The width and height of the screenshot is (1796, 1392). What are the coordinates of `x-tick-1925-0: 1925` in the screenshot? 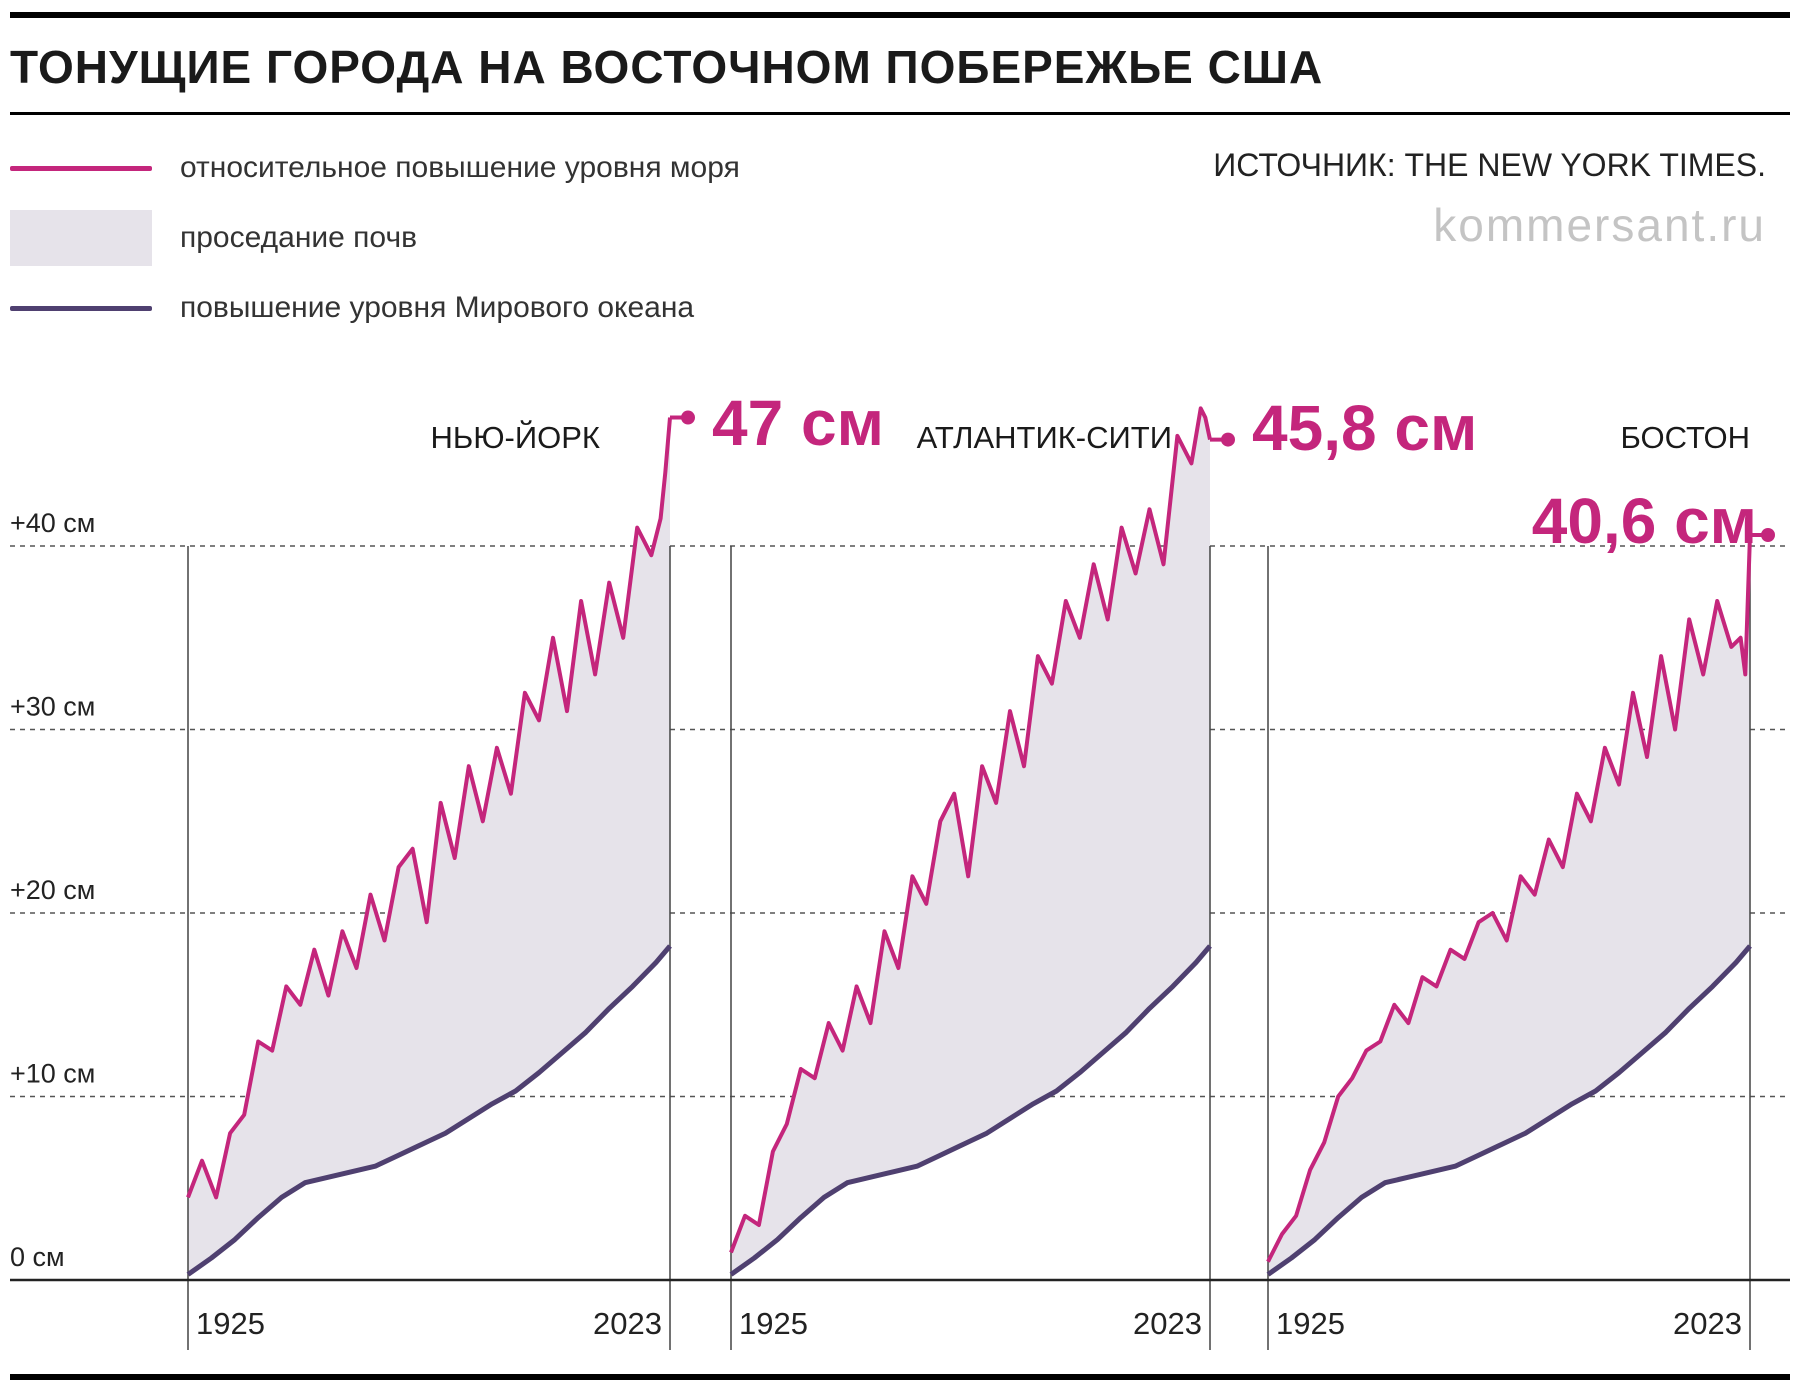 It's located at (230, 1323).